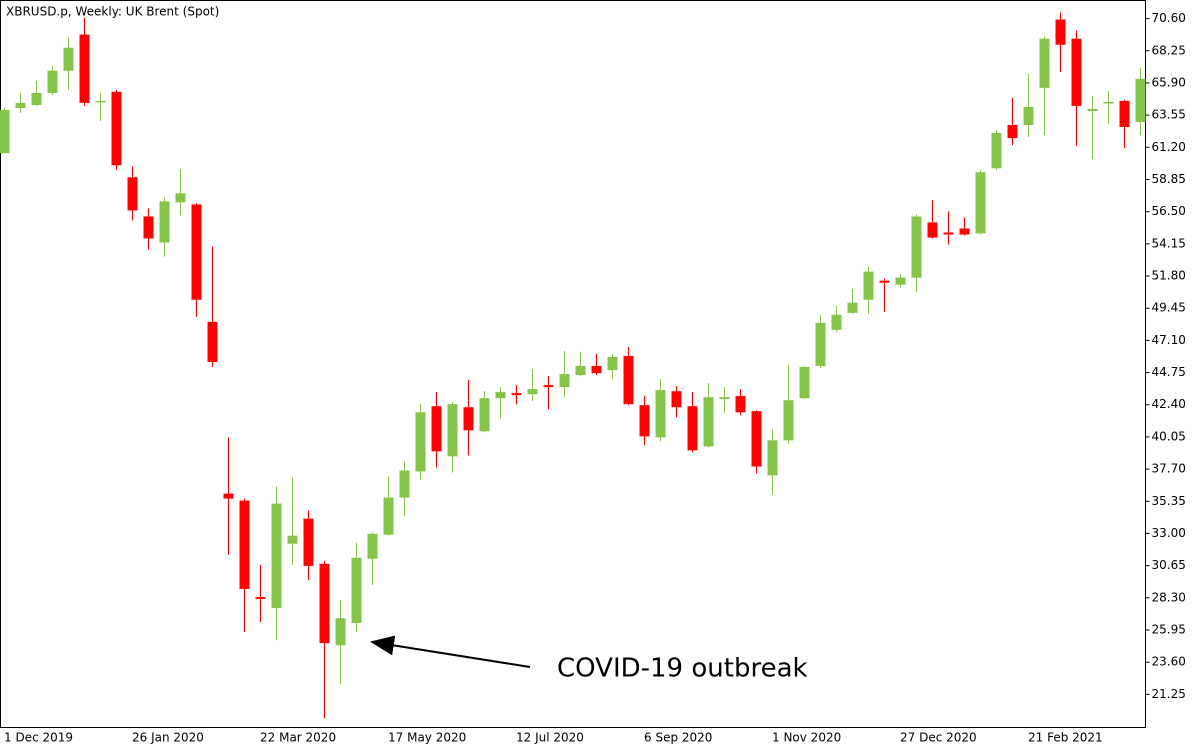  I want to click on y-tick-label: 25.95, so click(1169, 630).